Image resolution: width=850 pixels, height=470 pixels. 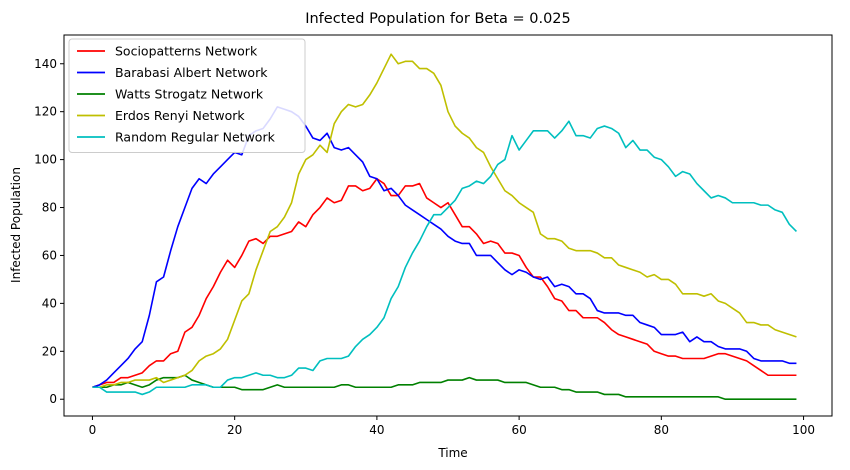 What do you see at coordinates (45, 112) in the screenshot?
I see `y-tick-label: 120` at bounding box center [45, 112].